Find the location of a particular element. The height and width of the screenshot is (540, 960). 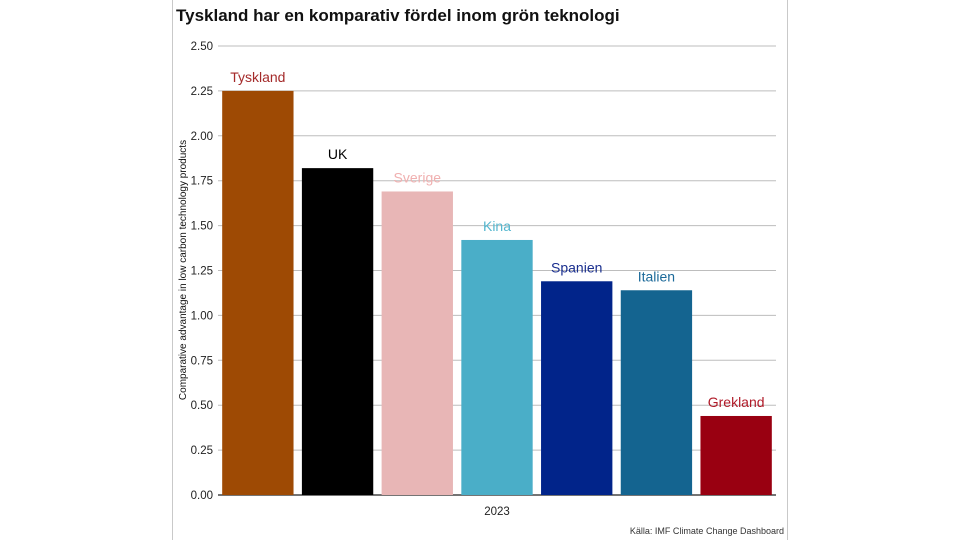

y-tick-label: 2.25 is located at coordinates (202, 92).